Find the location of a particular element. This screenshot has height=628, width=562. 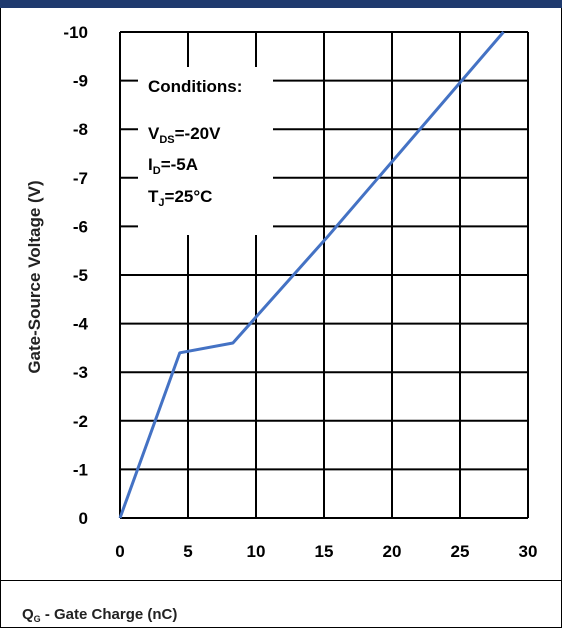

x-axis-label: QG - Gate Charge (nC) is located at coordinates (100, 615).